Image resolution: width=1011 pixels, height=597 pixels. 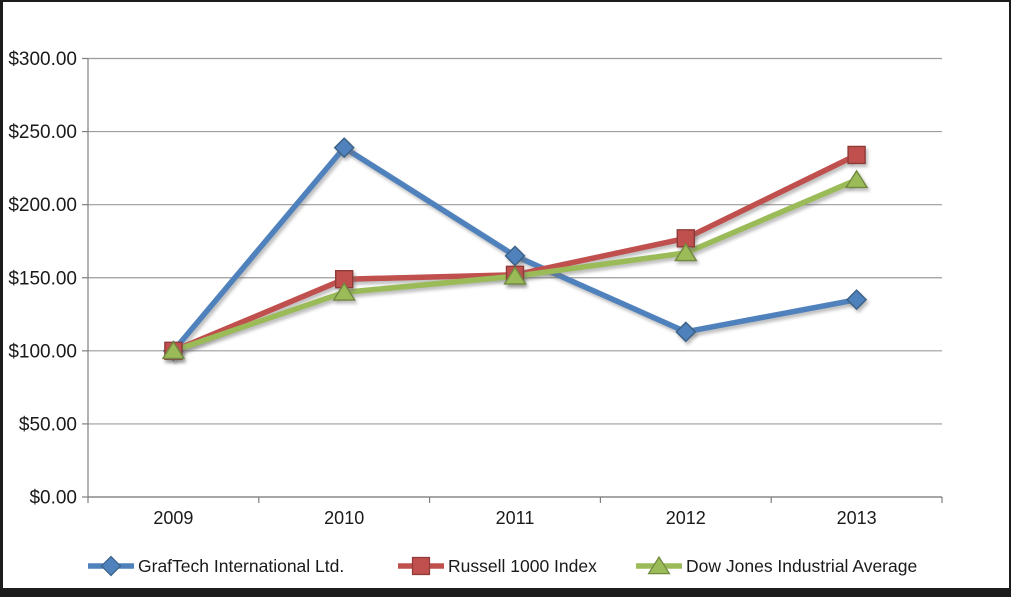 I want to click on legend-item-dowjones: Dow Jones Industrial Average, so click(x=776, y=566).